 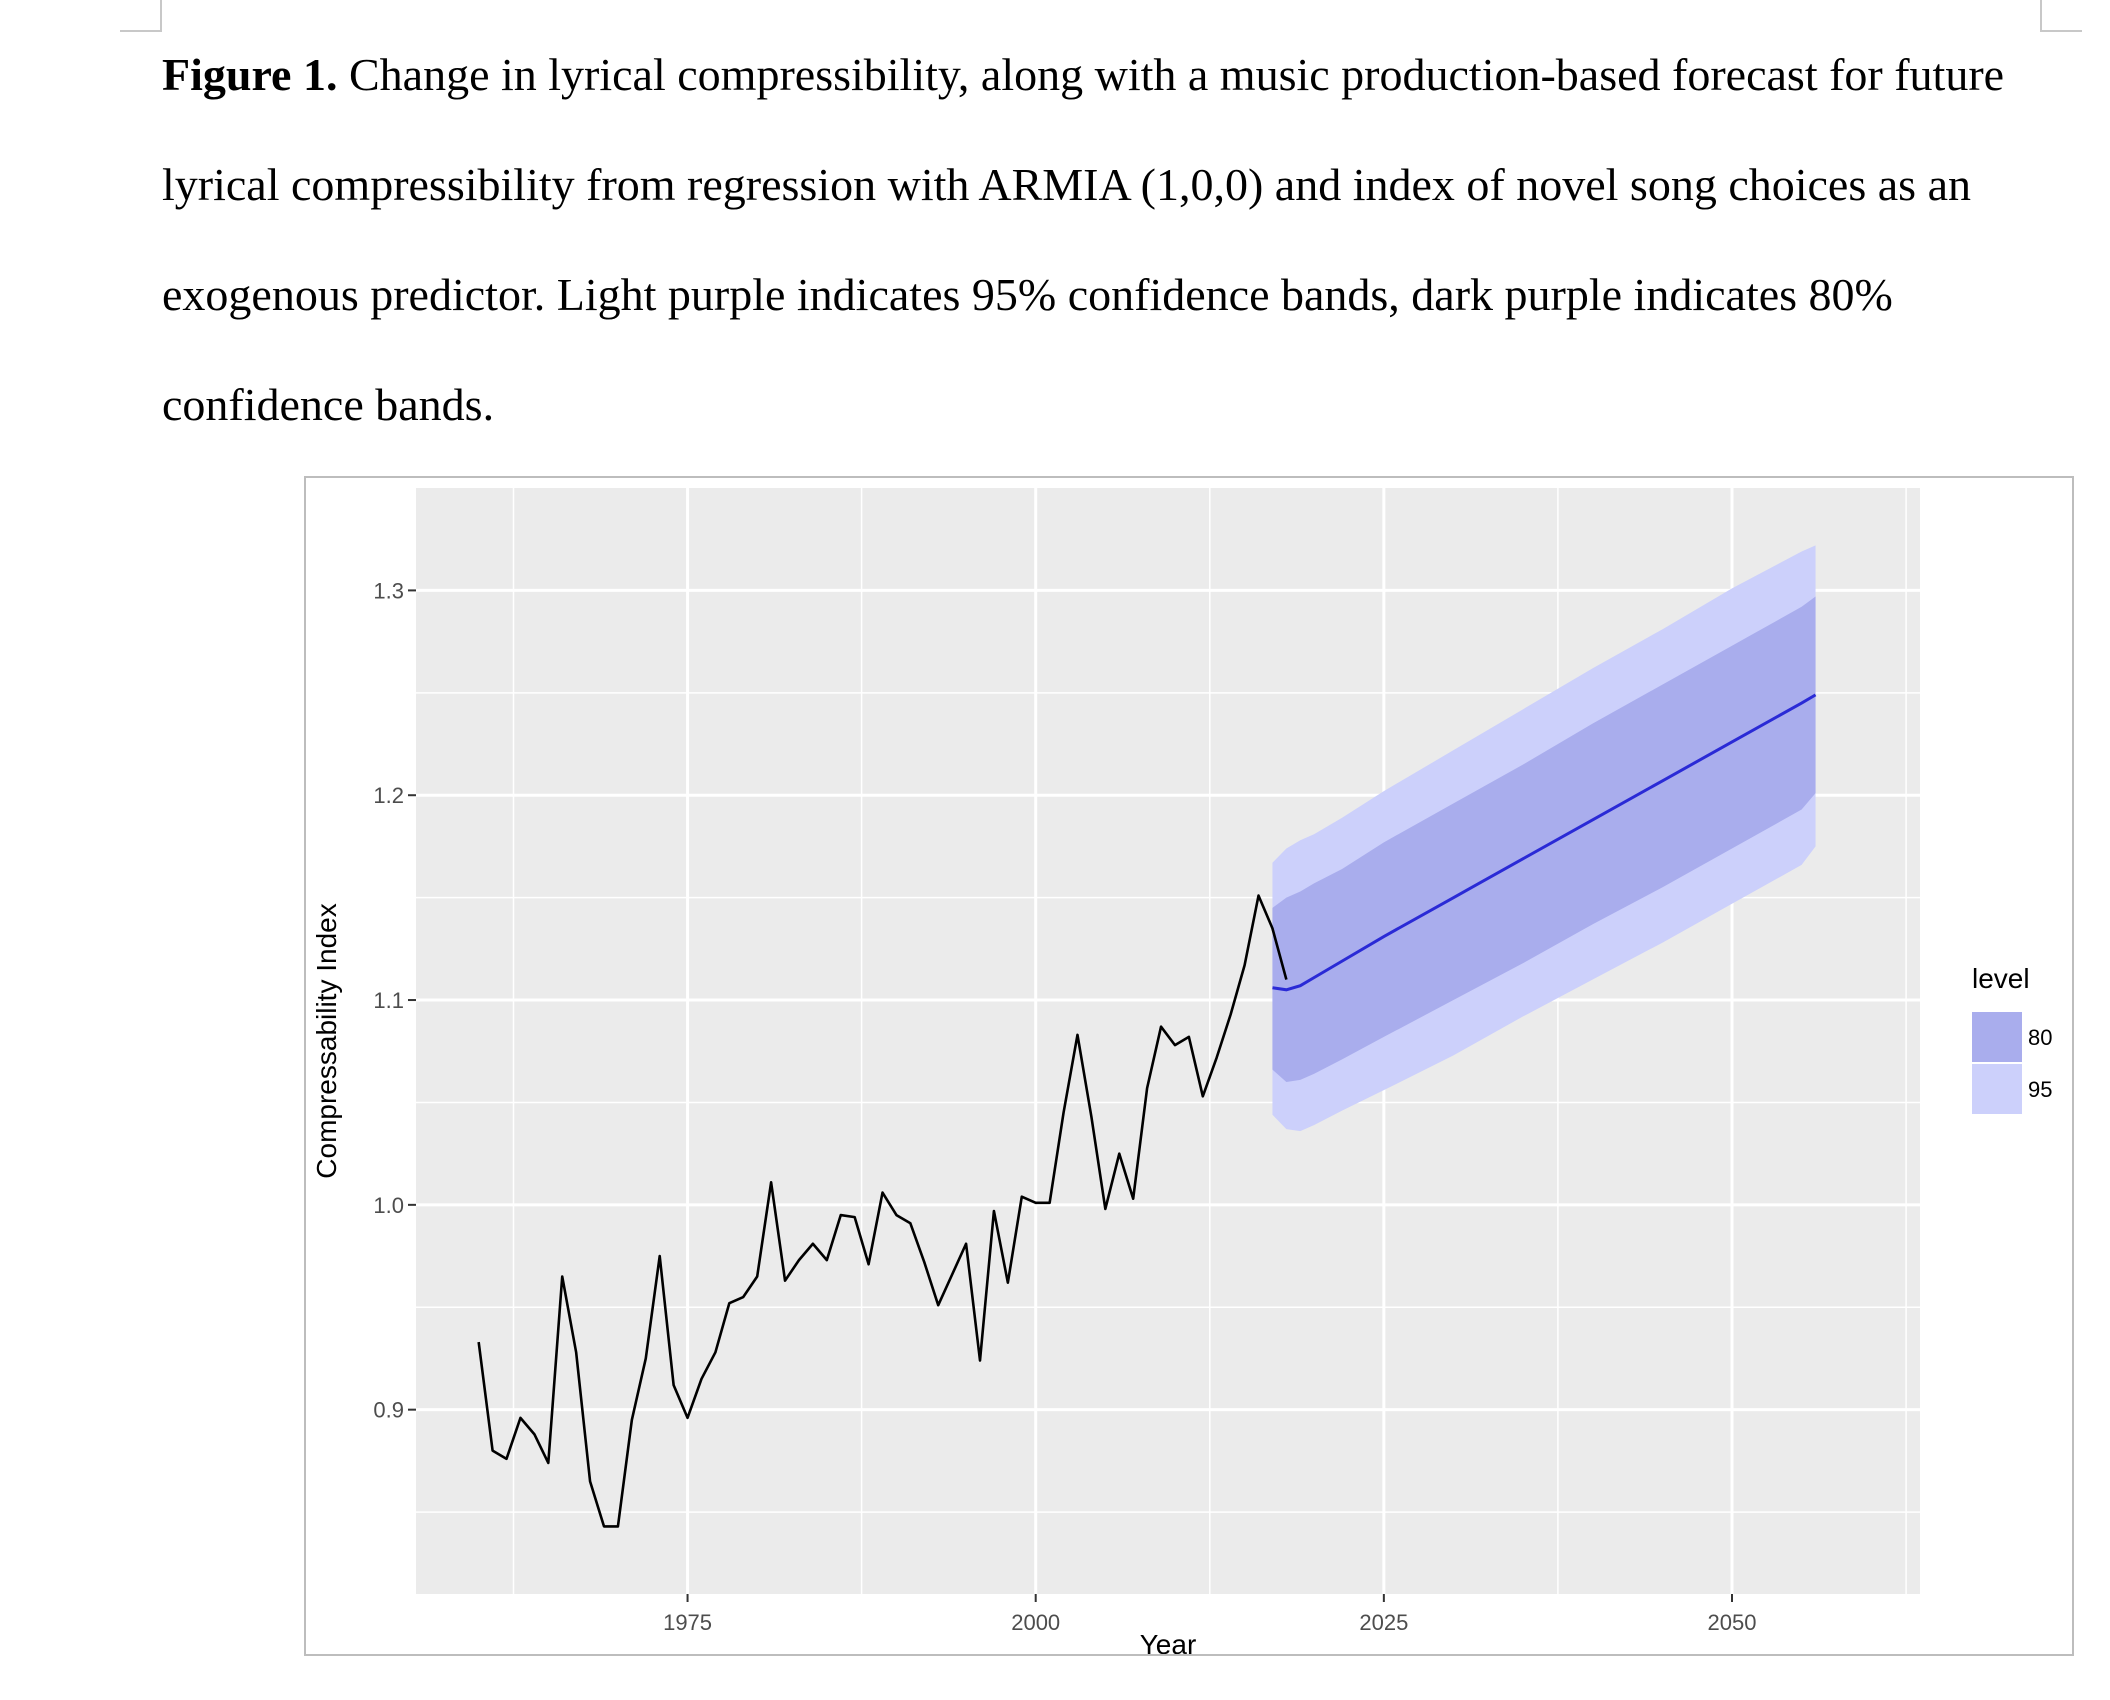 What do you see at coordinates (1732, 1622) in the screenshot?
I see `x-tick-label: 2050` at bounding box center [1732, 1622].